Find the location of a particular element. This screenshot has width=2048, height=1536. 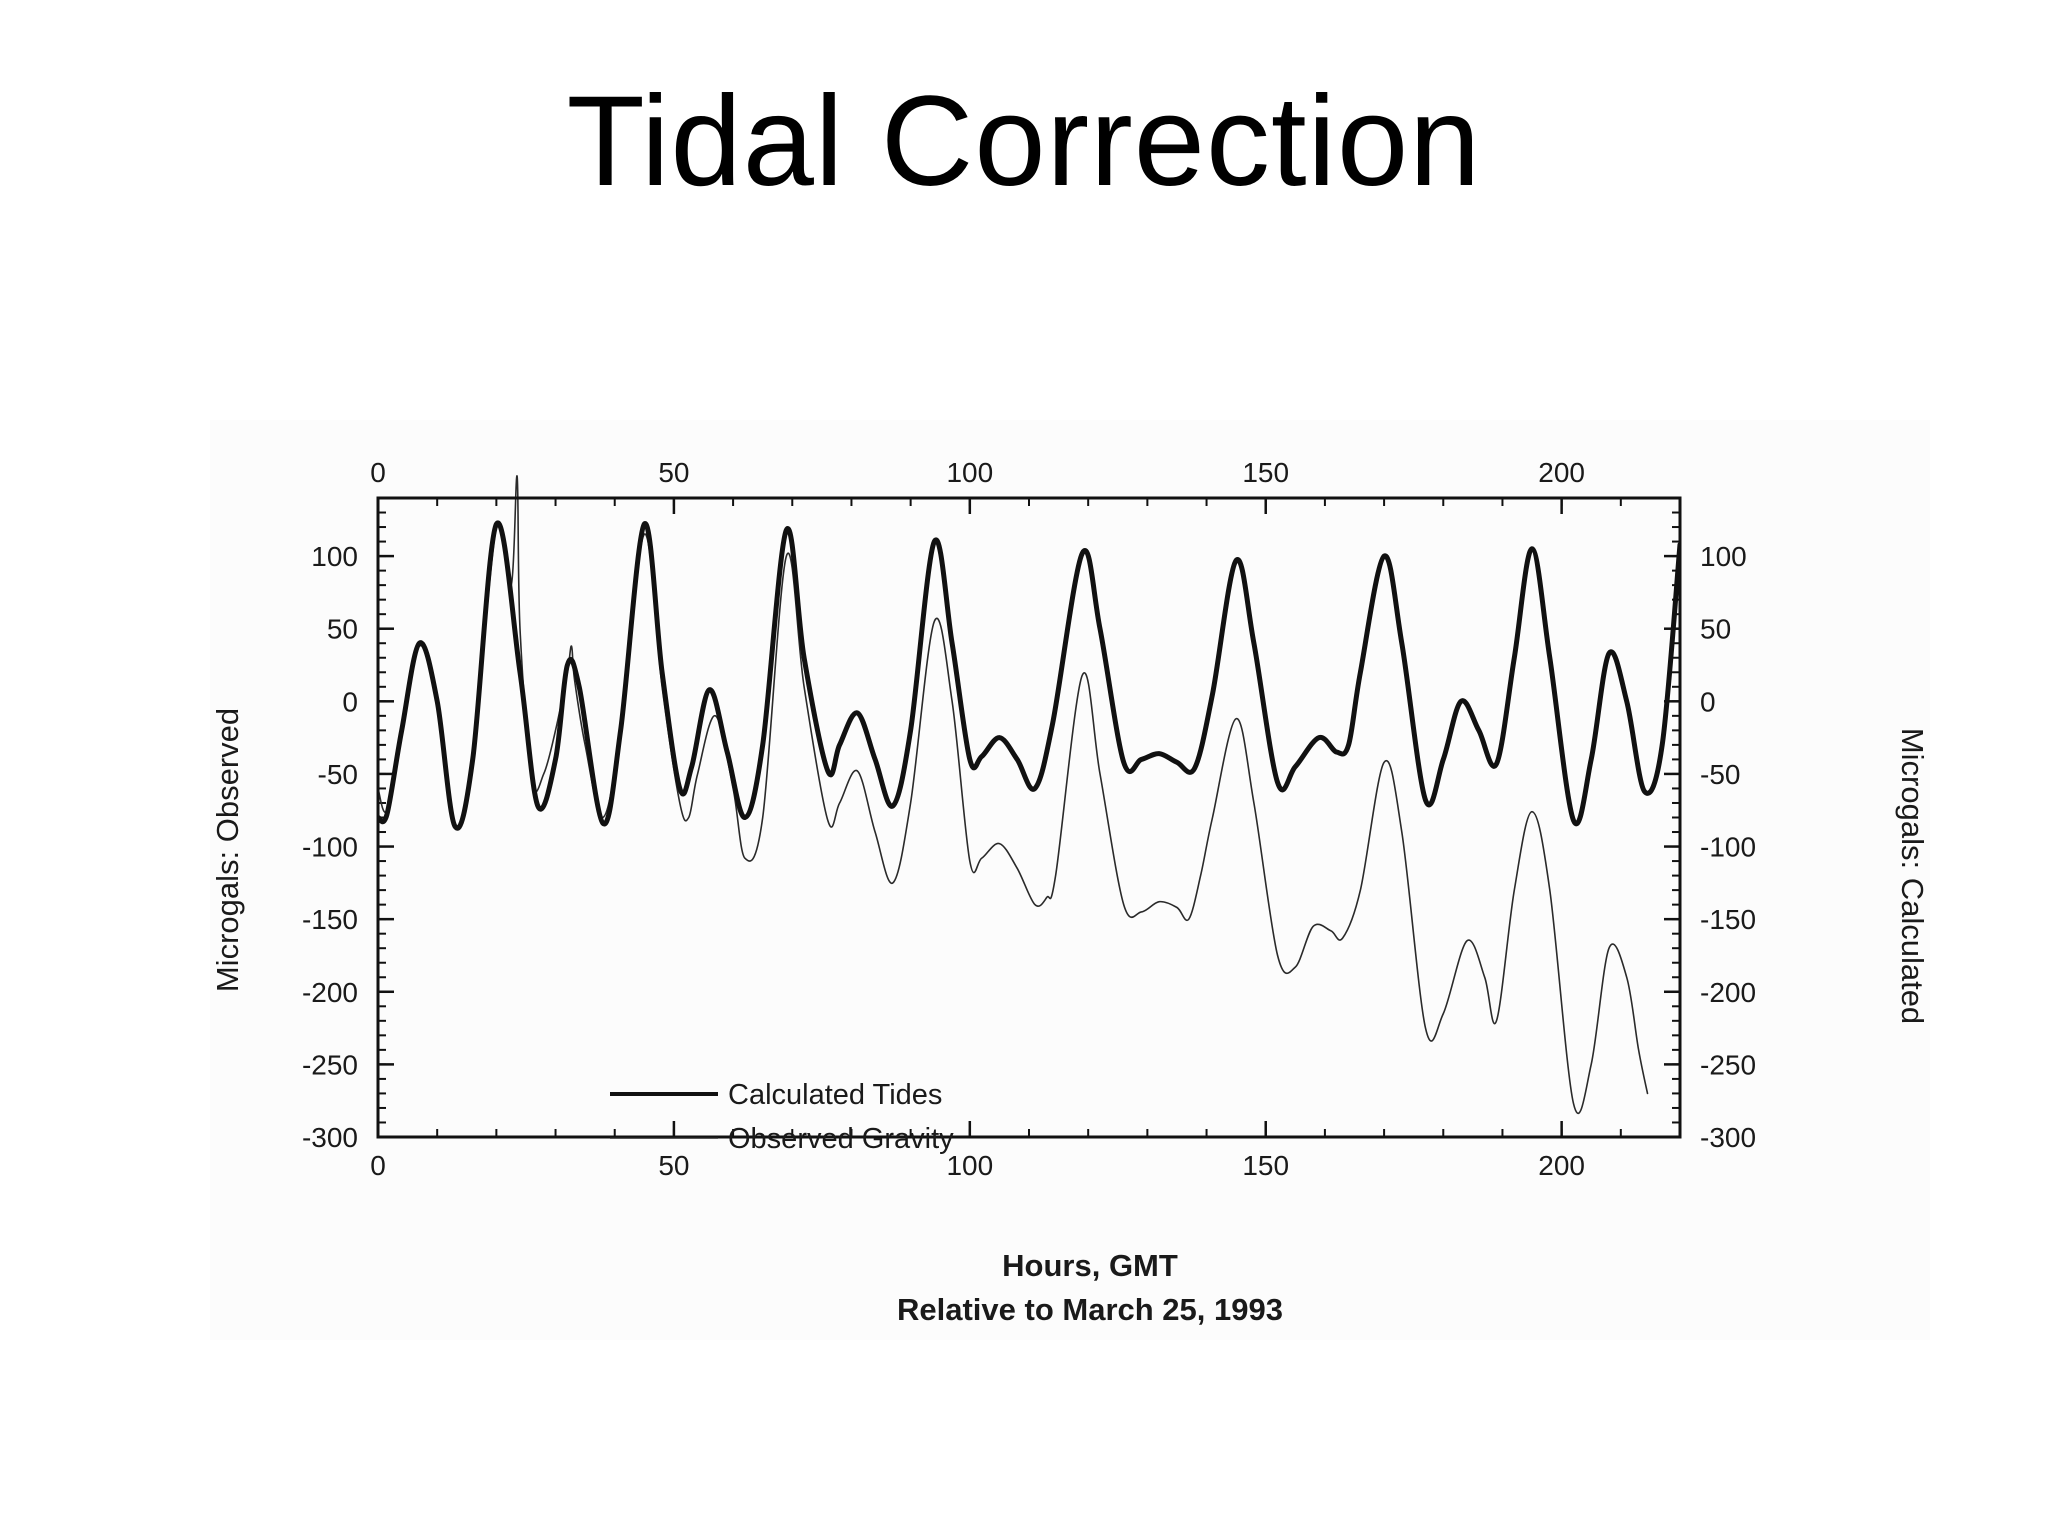

legend-label-calculated: Calculated Tides is located at coordinates (835, 1095).